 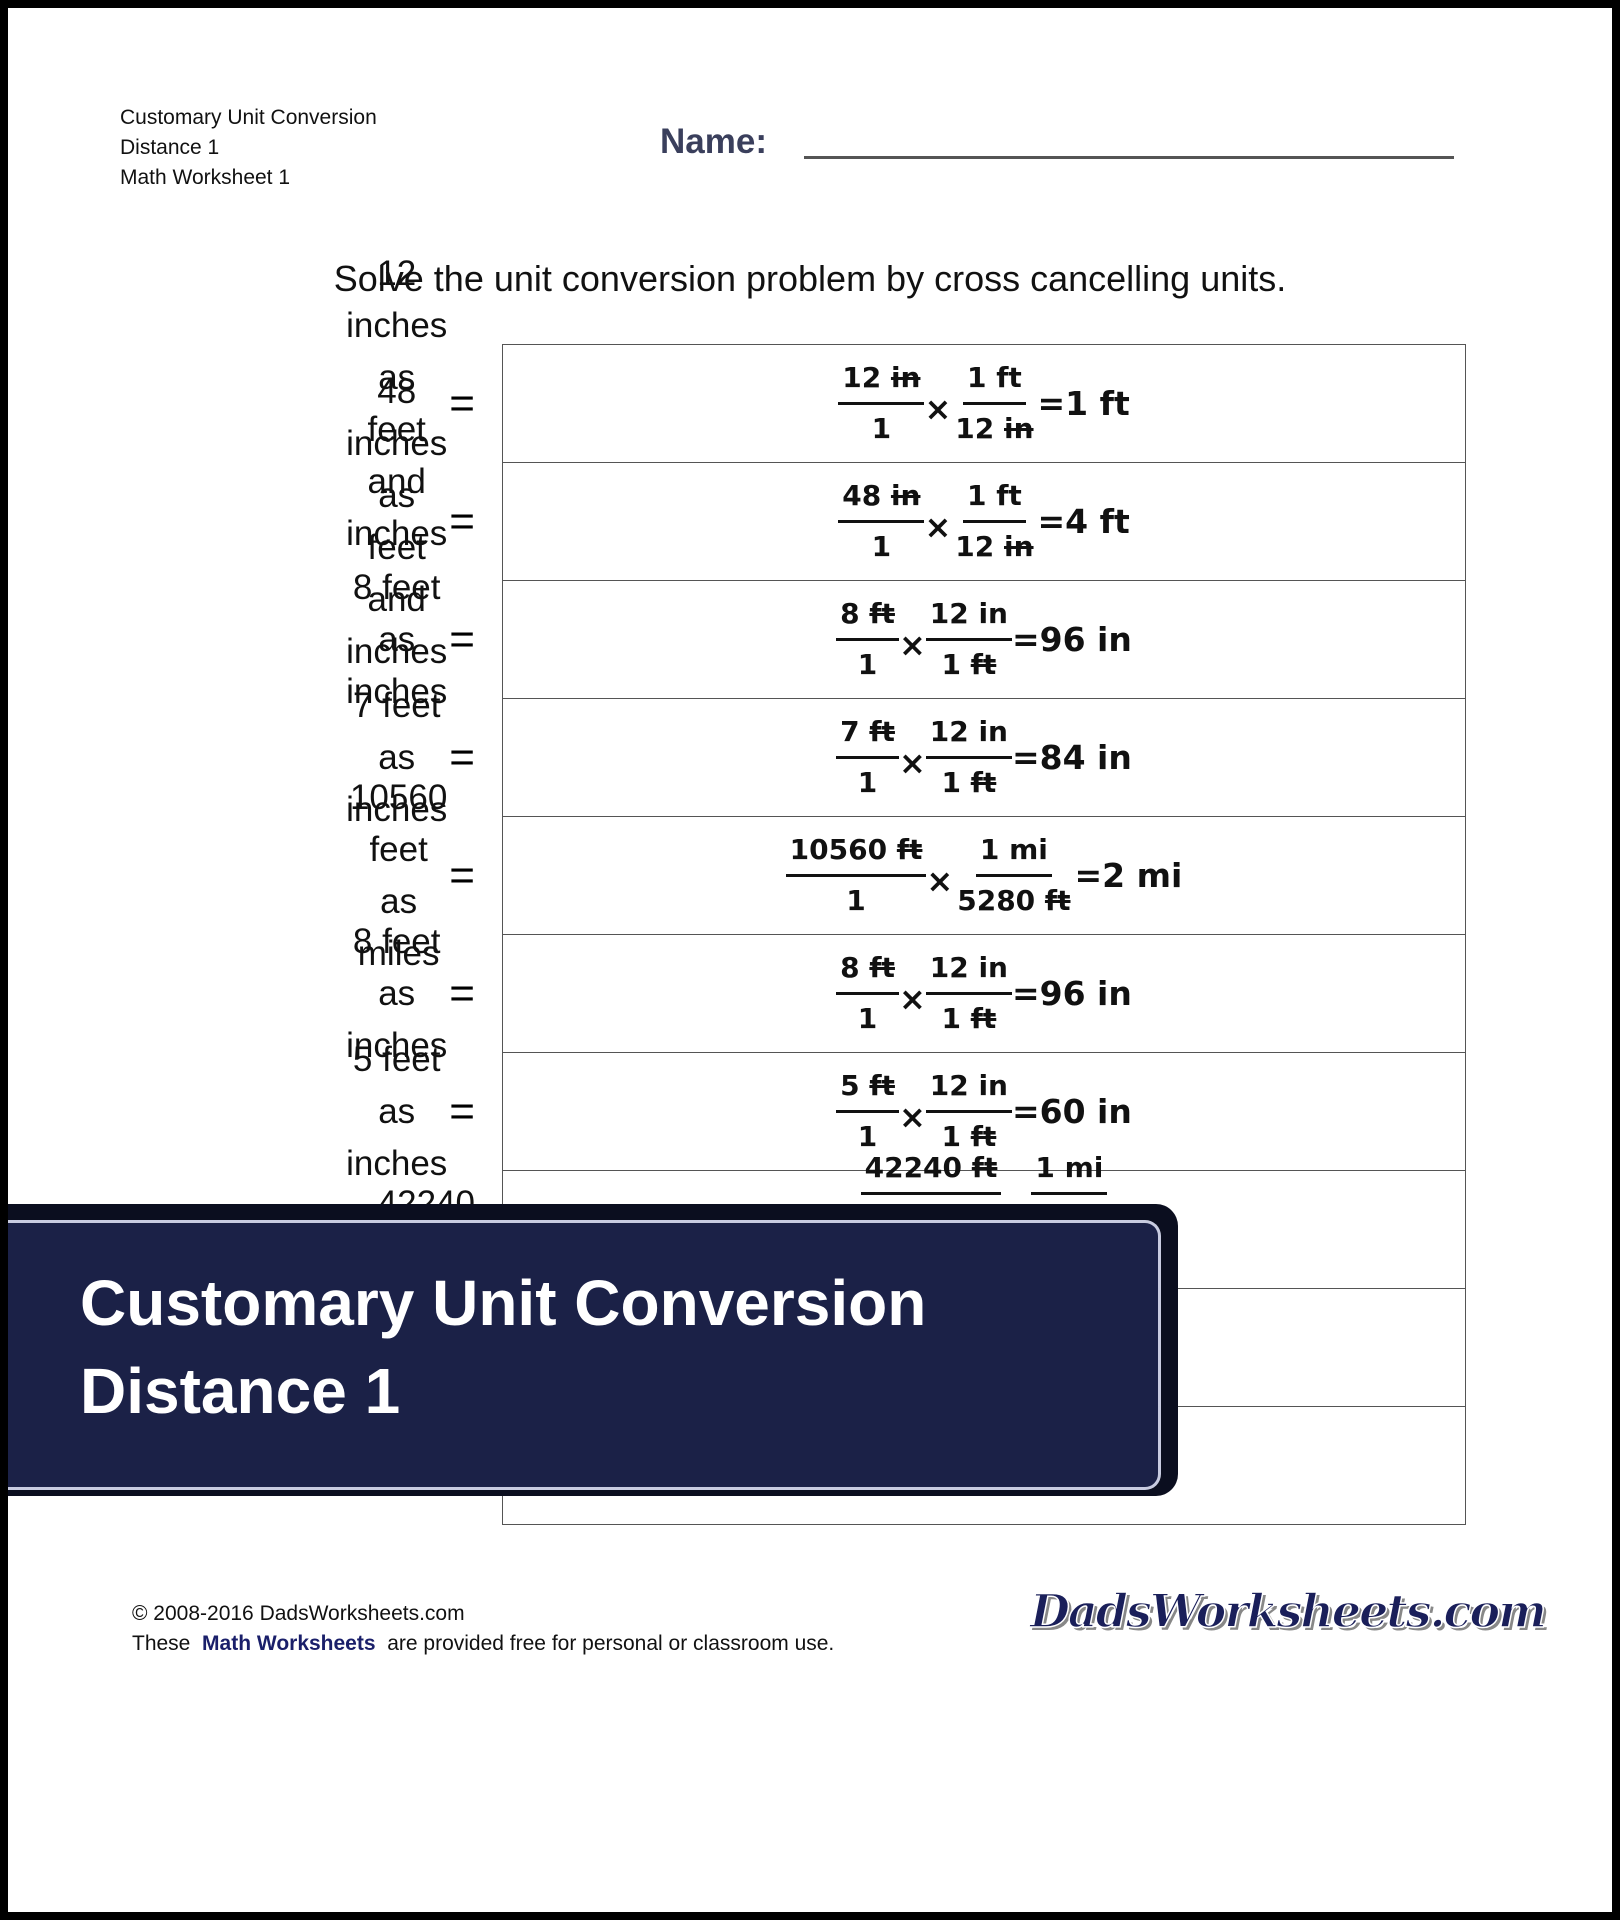 I want to click on banner-title: Customary Unit Conversion, so click(x=503, y=1303).